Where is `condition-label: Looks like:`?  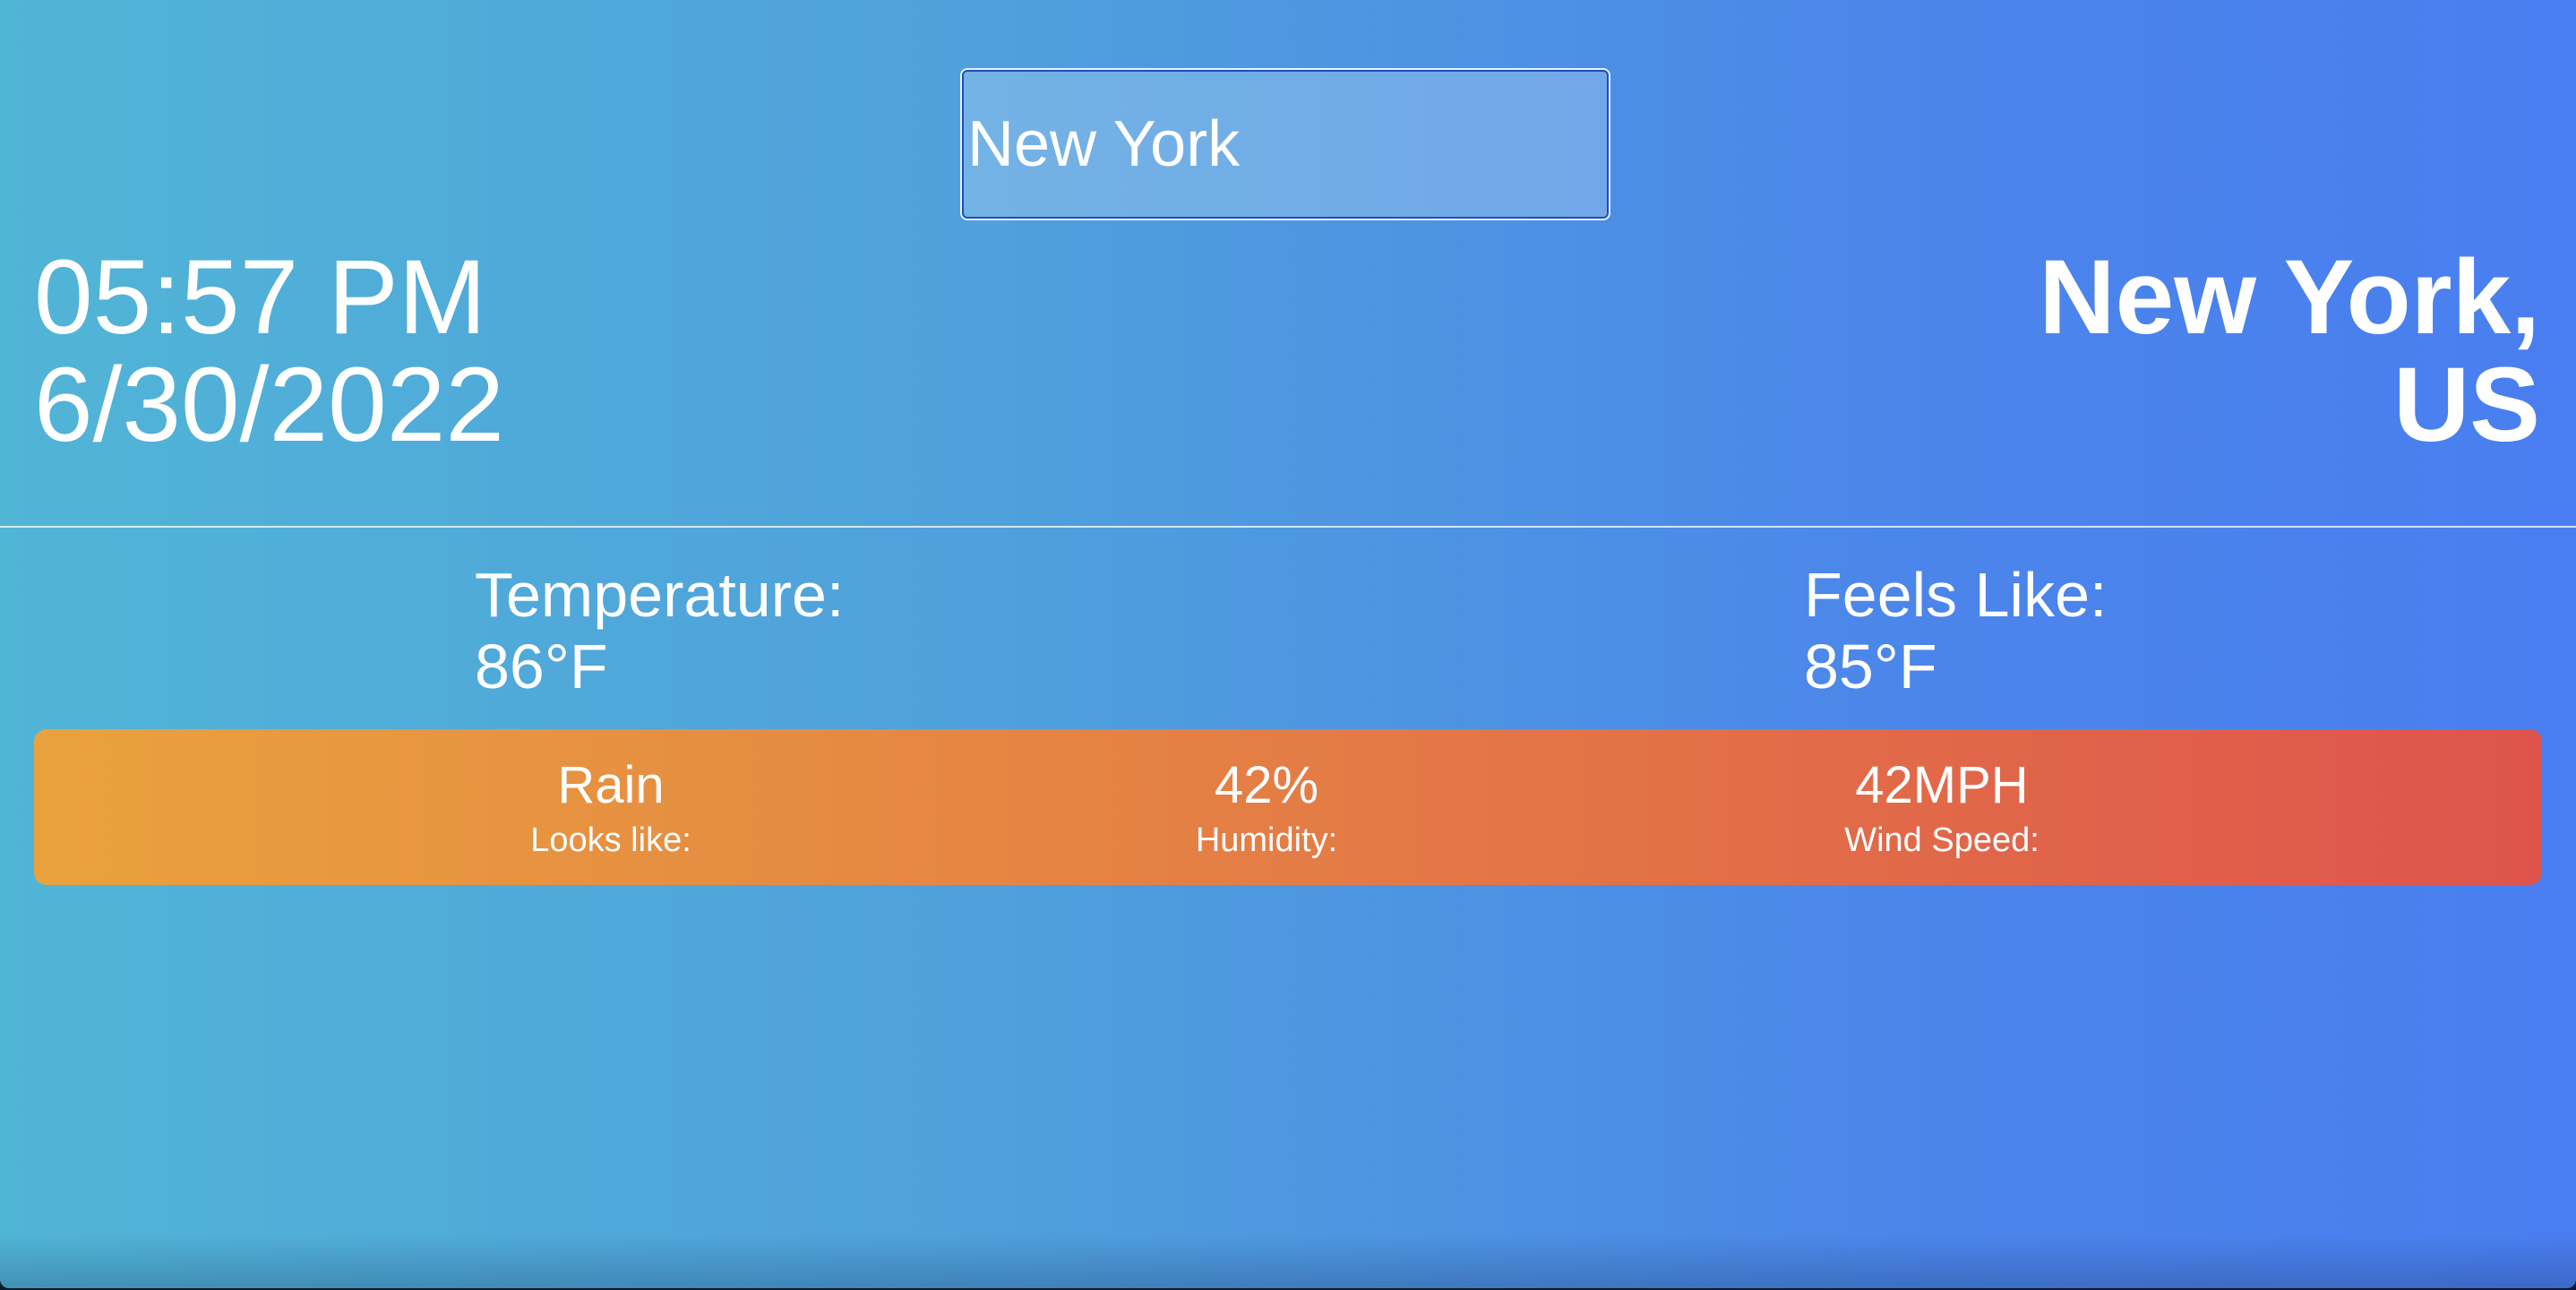
condition-label: Looks like: is located at coordinates (610, 840).